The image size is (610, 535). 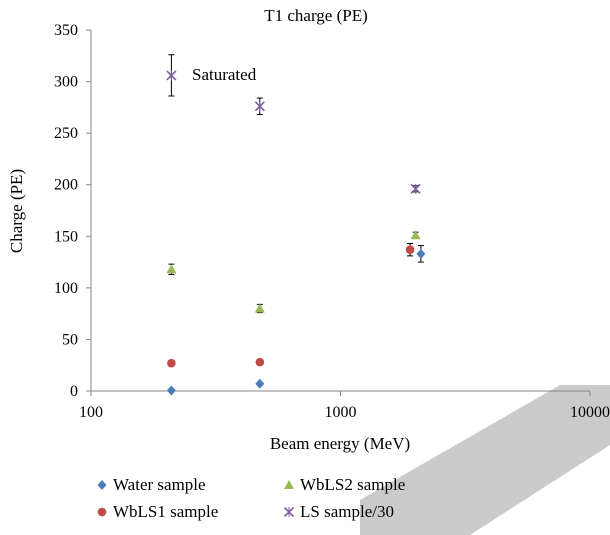 I want to click on saturated-annotation: Saturated, so click(x=224, y=74).